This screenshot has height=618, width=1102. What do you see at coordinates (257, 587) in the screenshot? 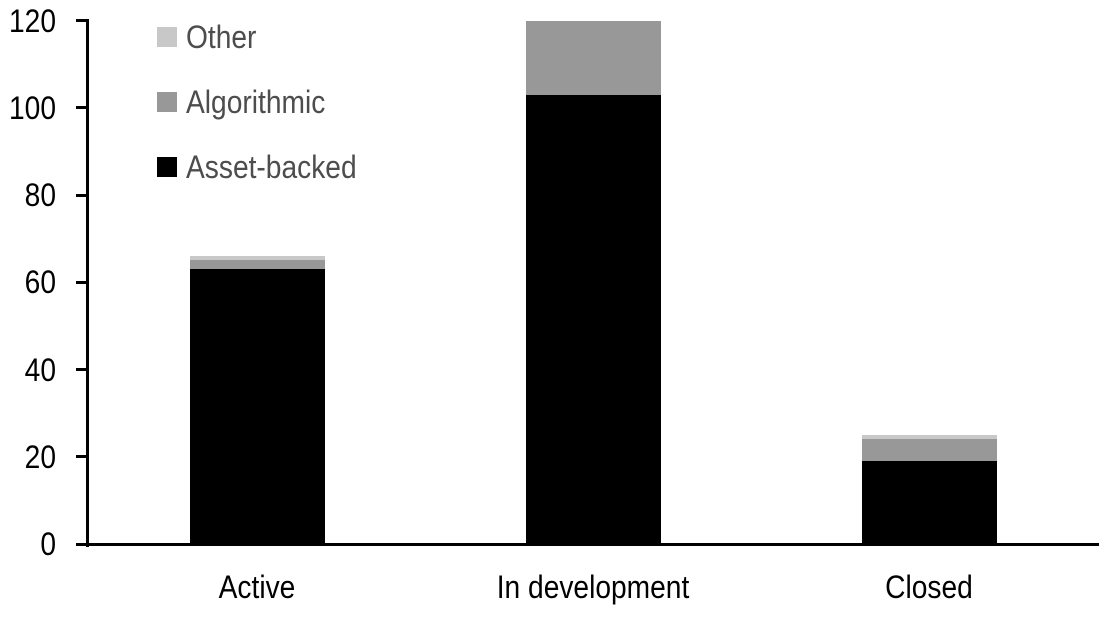
I see `x-axis-label-active: Active` at bounding box center [257, 587].